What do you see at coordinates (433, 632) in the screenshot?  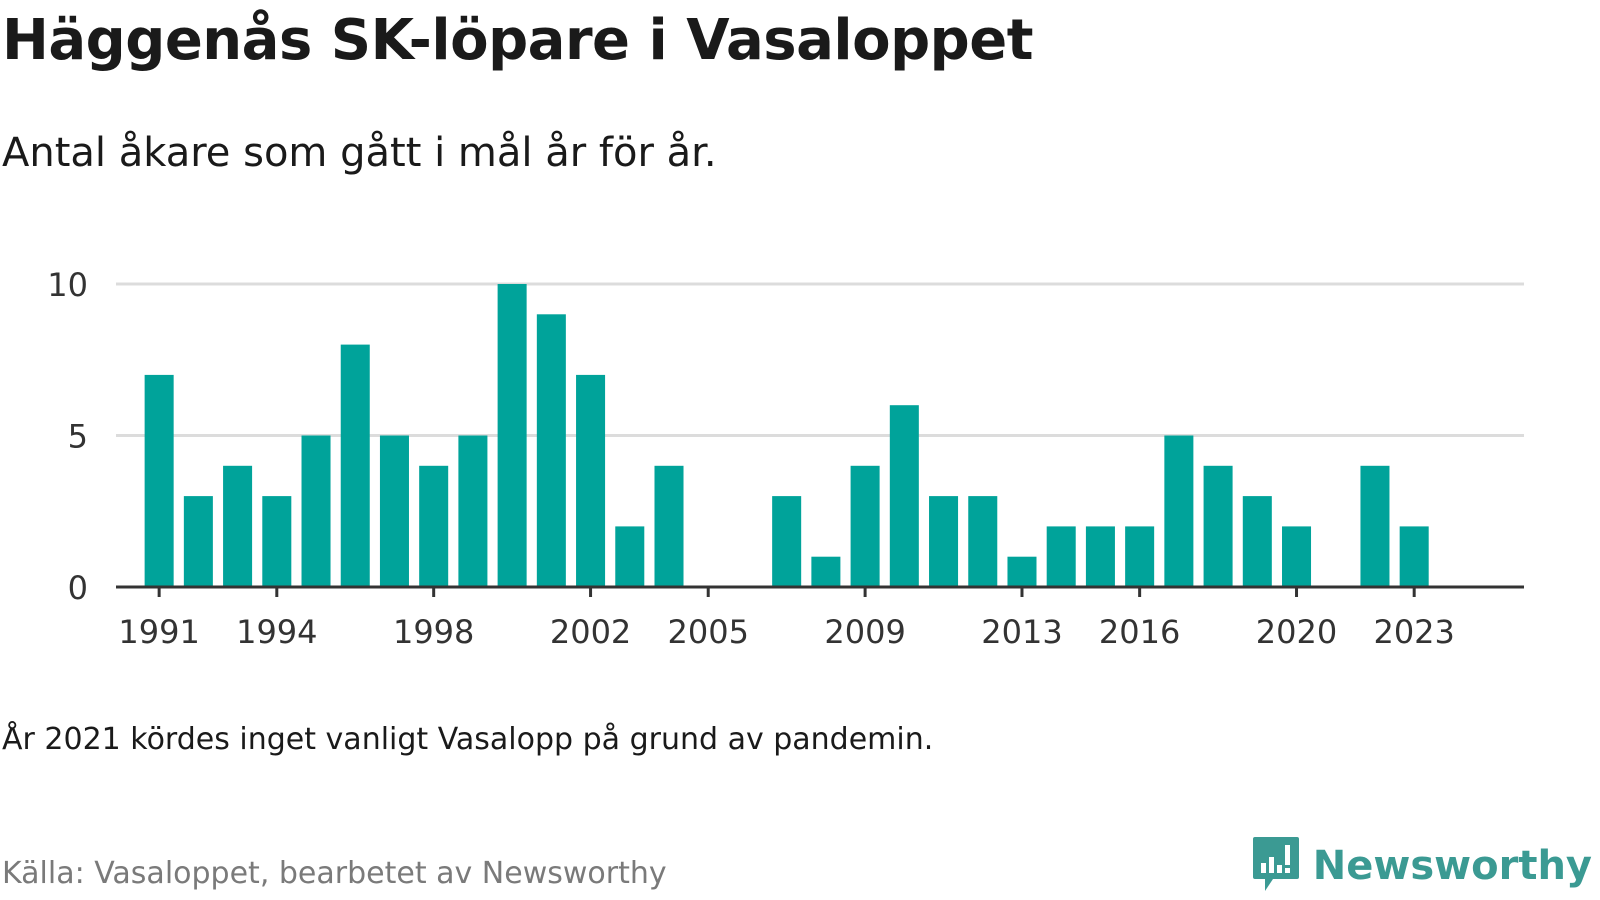 I see `x-tick-label: 1998` at bounding box center [433, 632].